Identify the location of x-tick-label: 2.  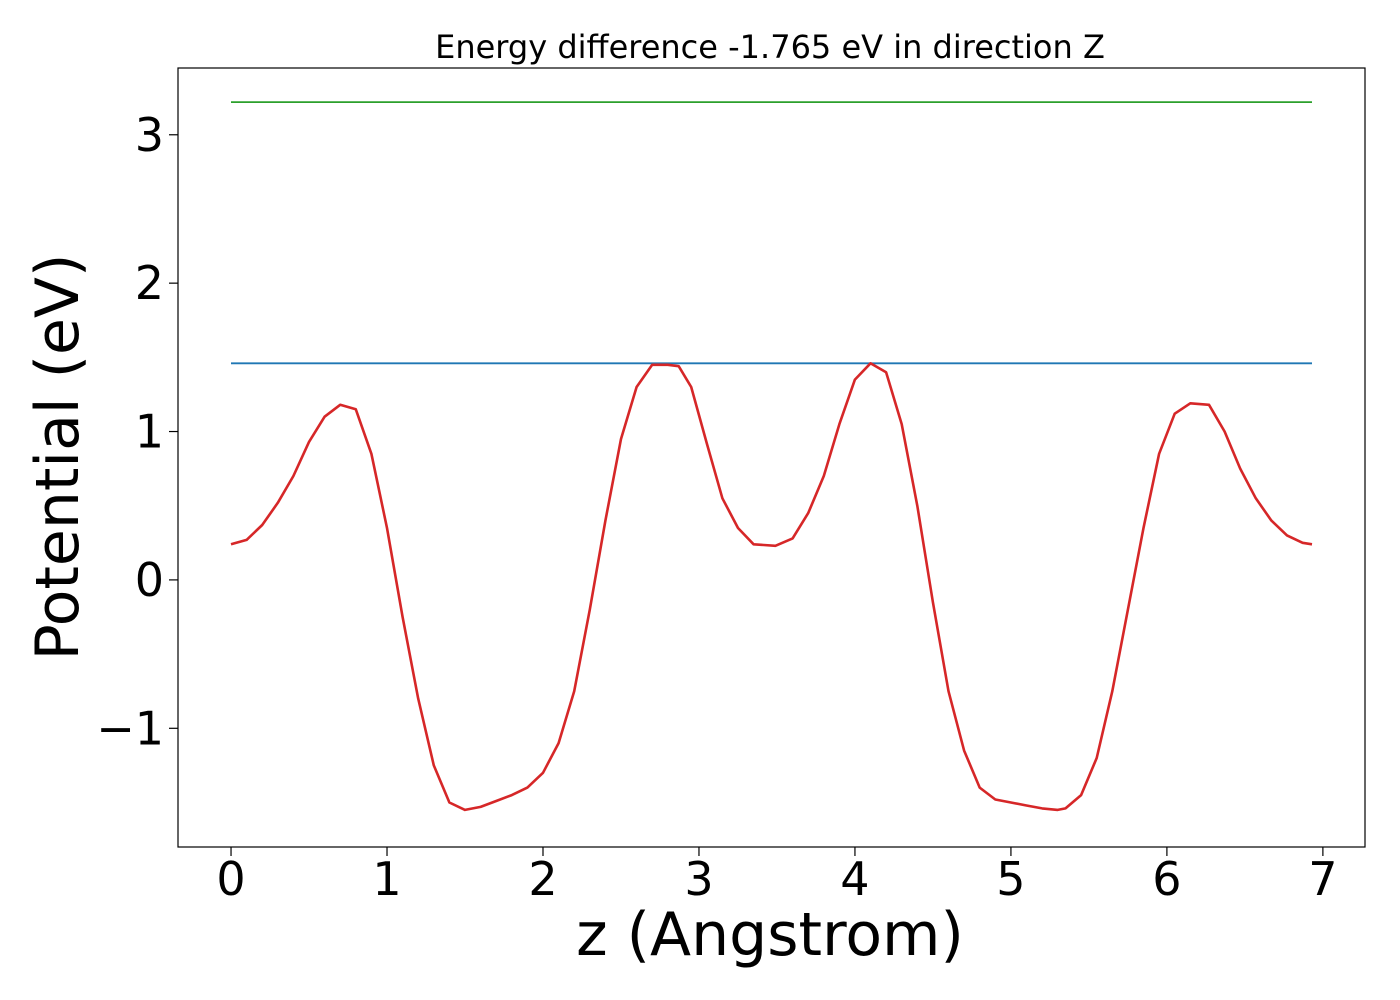
(542, 879).